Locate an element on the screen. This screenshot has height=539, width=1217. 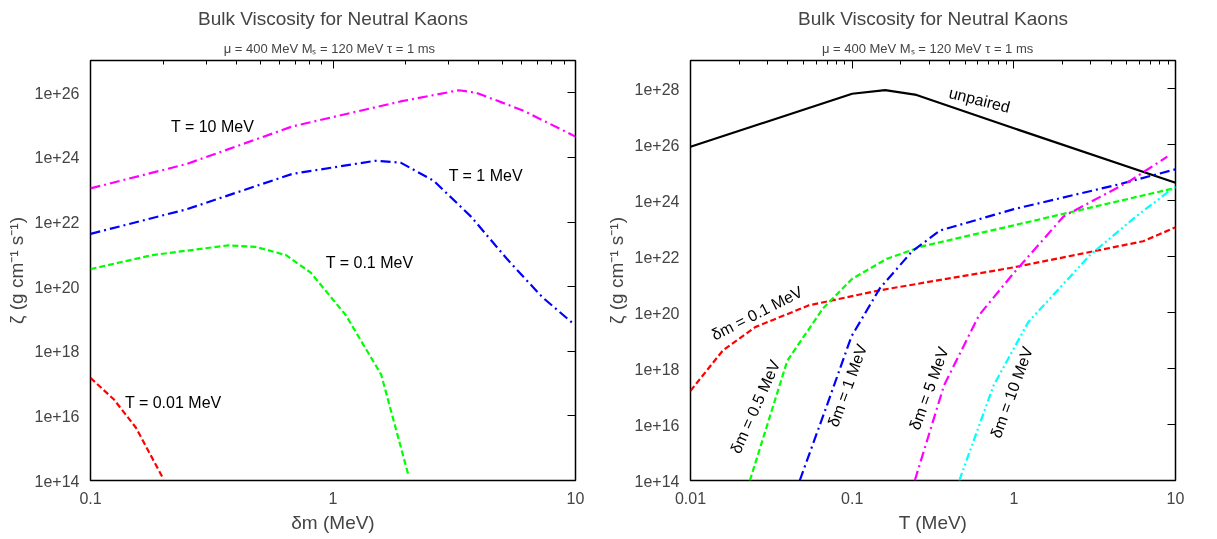
text: δm = 1 MeV is located at coordinates (847, 385).